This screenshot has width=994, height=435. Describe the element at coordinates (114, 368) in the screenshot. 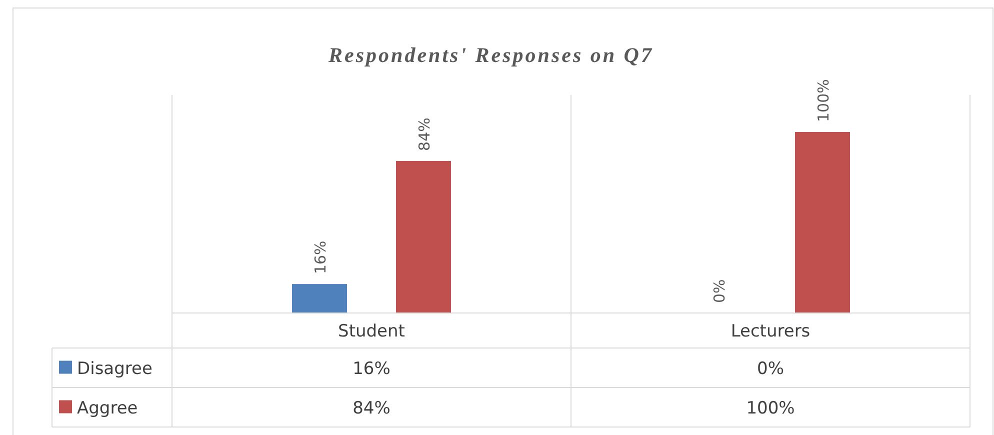

I see `legend-label: Disagree` at that location.